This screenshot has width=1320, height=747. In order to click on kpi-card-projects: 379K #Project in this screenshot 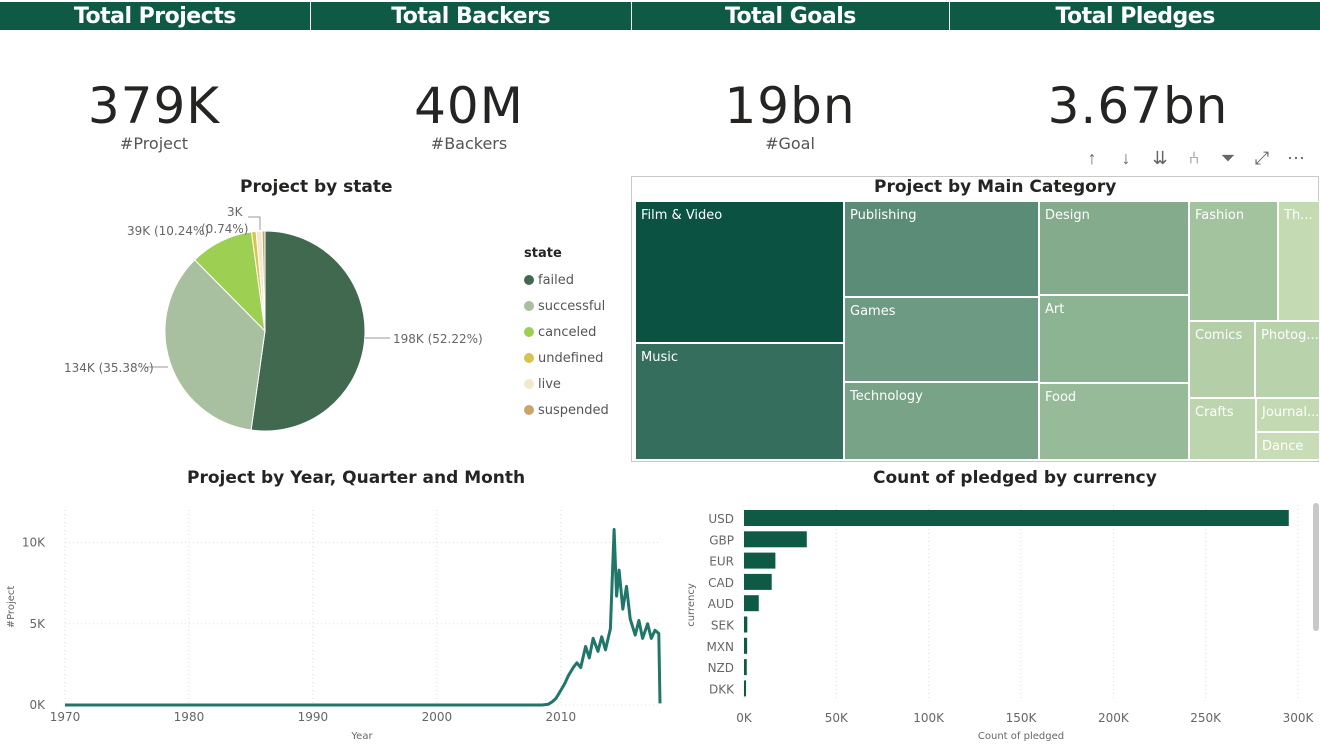, I will do `click(154, 116)`.